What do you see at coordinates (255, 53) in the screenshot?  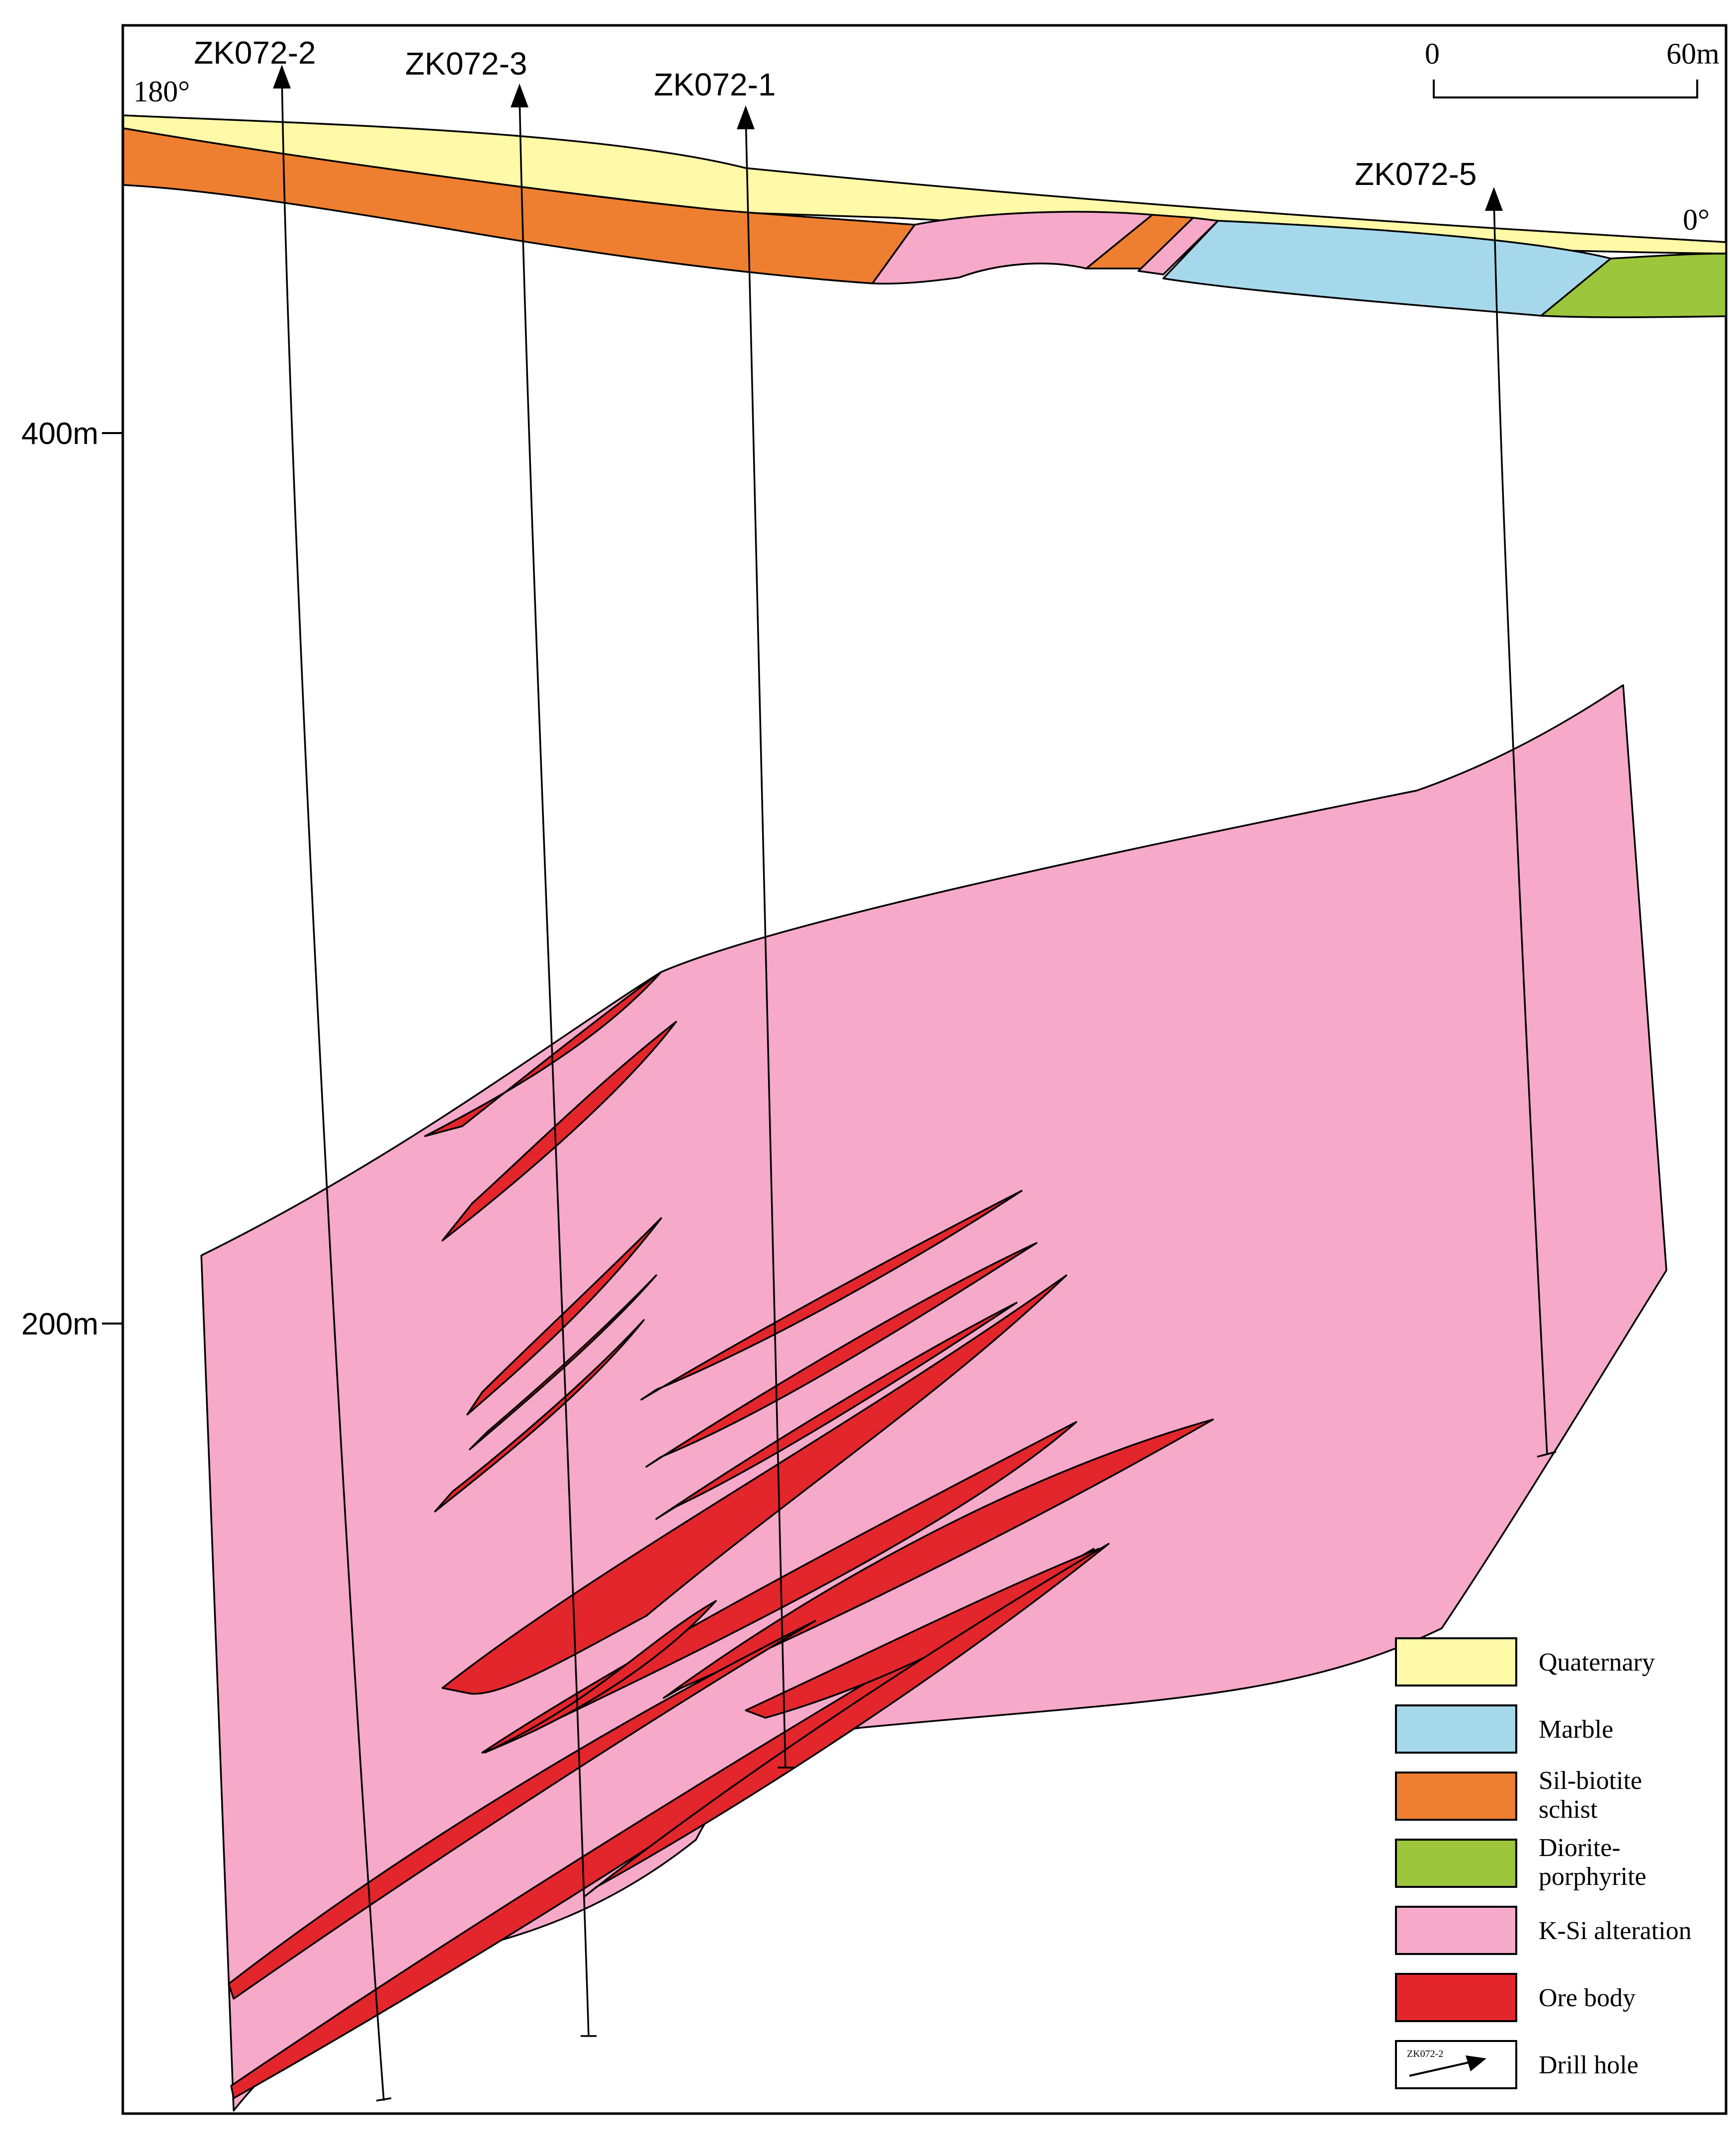 I see `drill-hole-label-zk072-2: ZK072-2` at bounding box center [255, 53].